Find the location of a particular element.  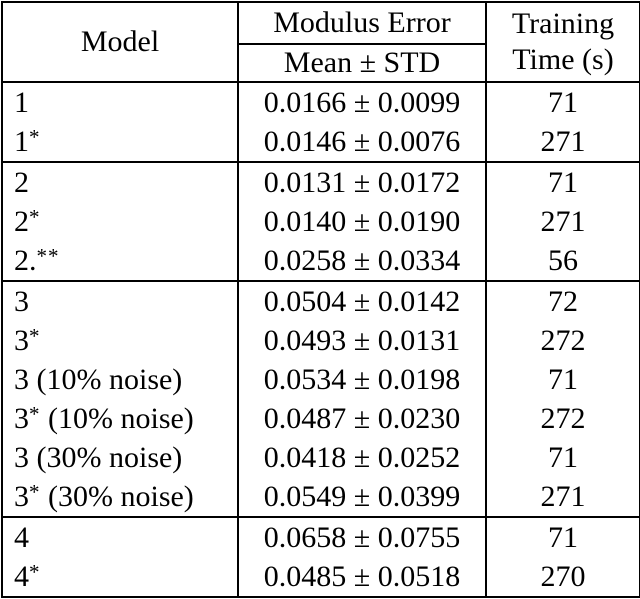

modulus-error-cell: 0.0418 ± 0.0252 is located at coordinates (362, 457).